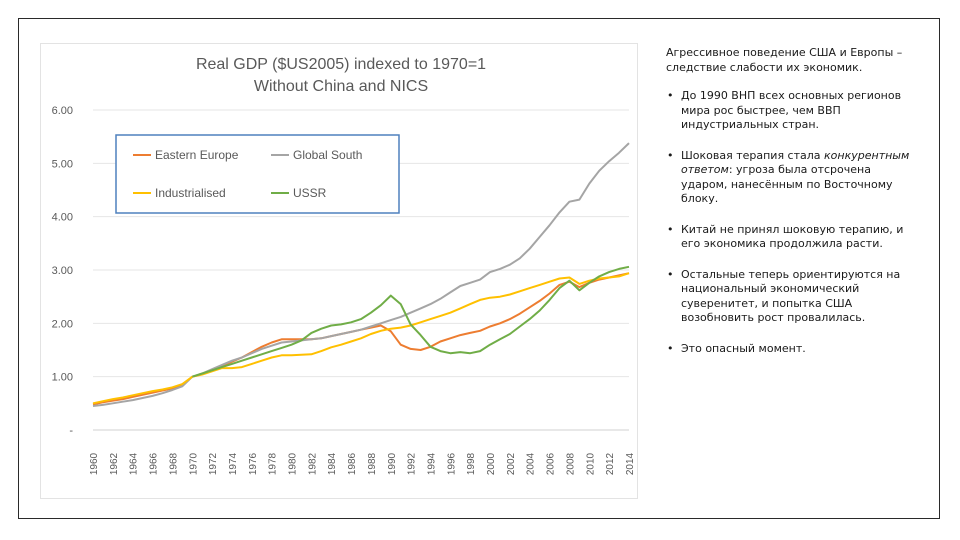  What do you see at coordinates (273, 463) in the screenshot?
I see `x-tick-label: 1978` at bounding box center [273, 463].